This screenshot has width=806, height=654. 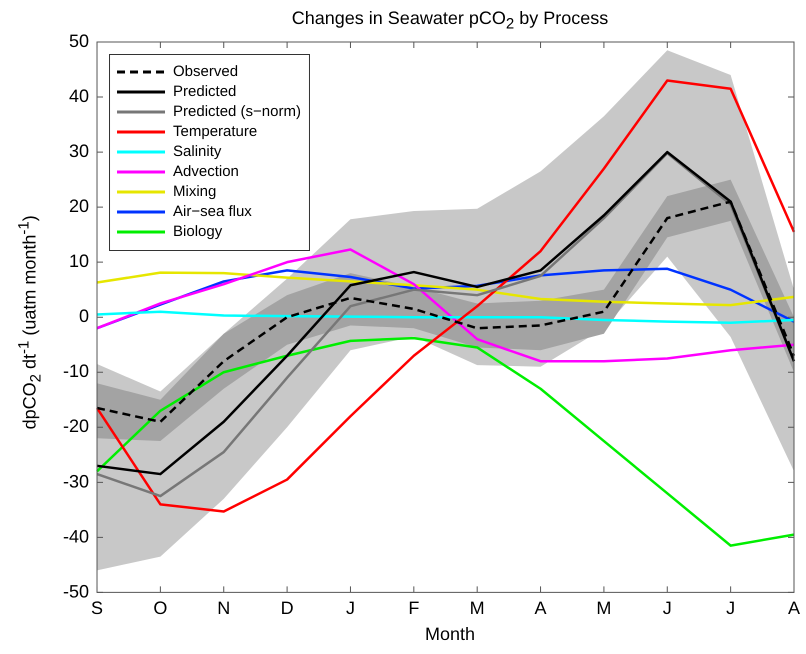 I want to click on y-tick-label: 50, so click(x=79, y=40).